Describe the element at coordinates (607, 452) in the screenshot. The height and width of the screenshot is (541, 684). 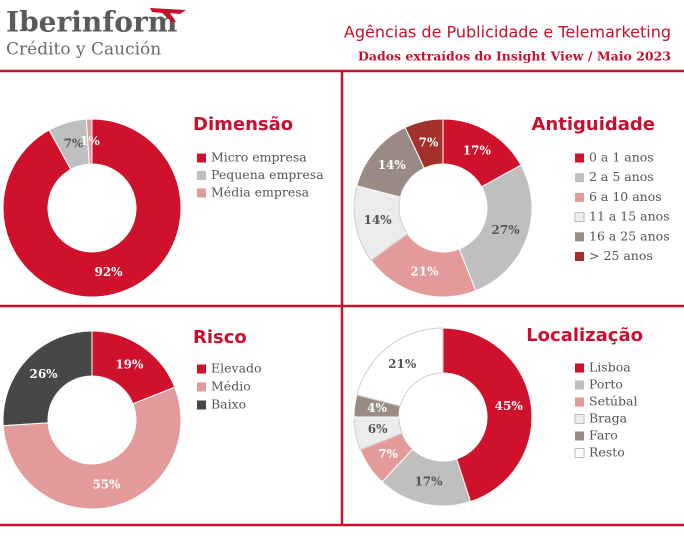
I see `legend-label: Resto` at that location.